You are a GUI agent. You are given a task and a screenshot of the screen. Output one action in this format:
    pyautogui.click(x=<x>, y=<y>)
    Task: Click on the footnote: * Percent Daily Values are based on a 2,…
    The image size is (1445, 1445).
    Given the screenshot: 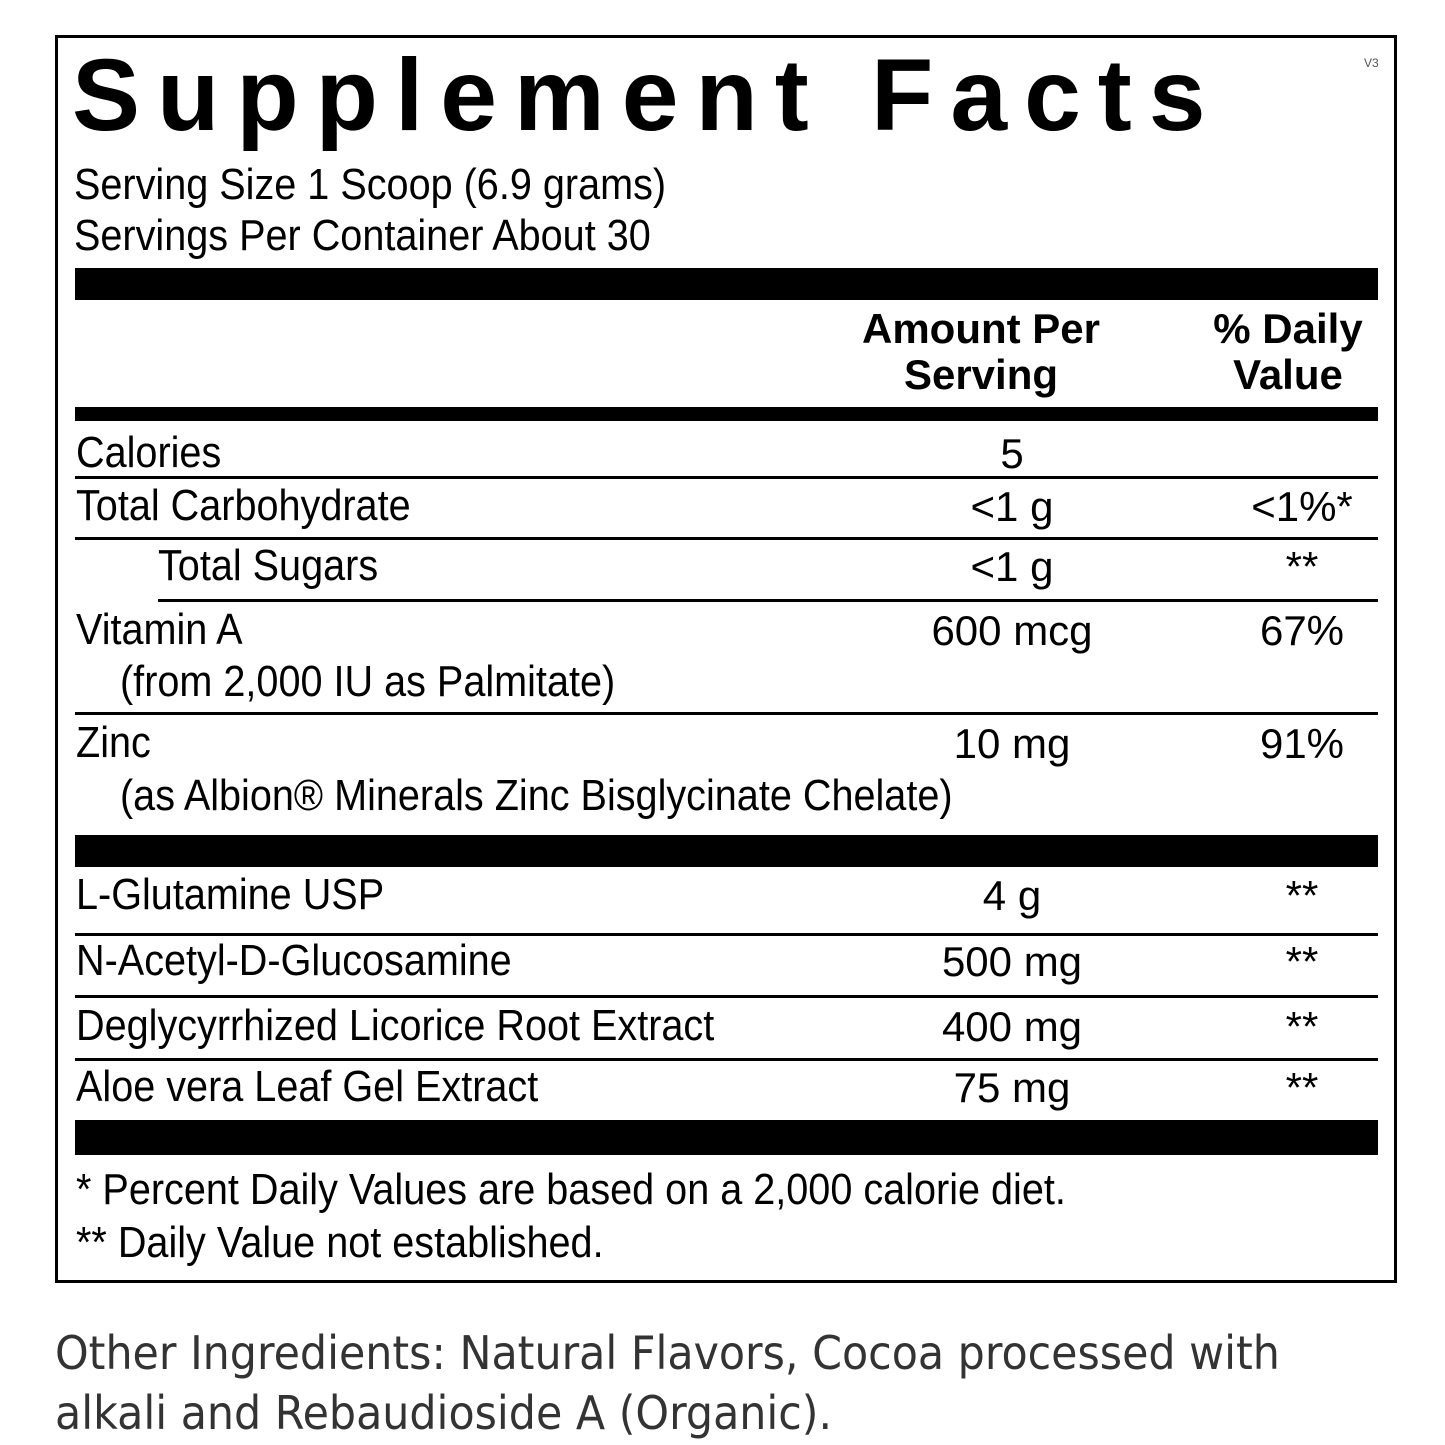 What is the action you would take?
    pyautogui.click(x=571, y=1189)
    